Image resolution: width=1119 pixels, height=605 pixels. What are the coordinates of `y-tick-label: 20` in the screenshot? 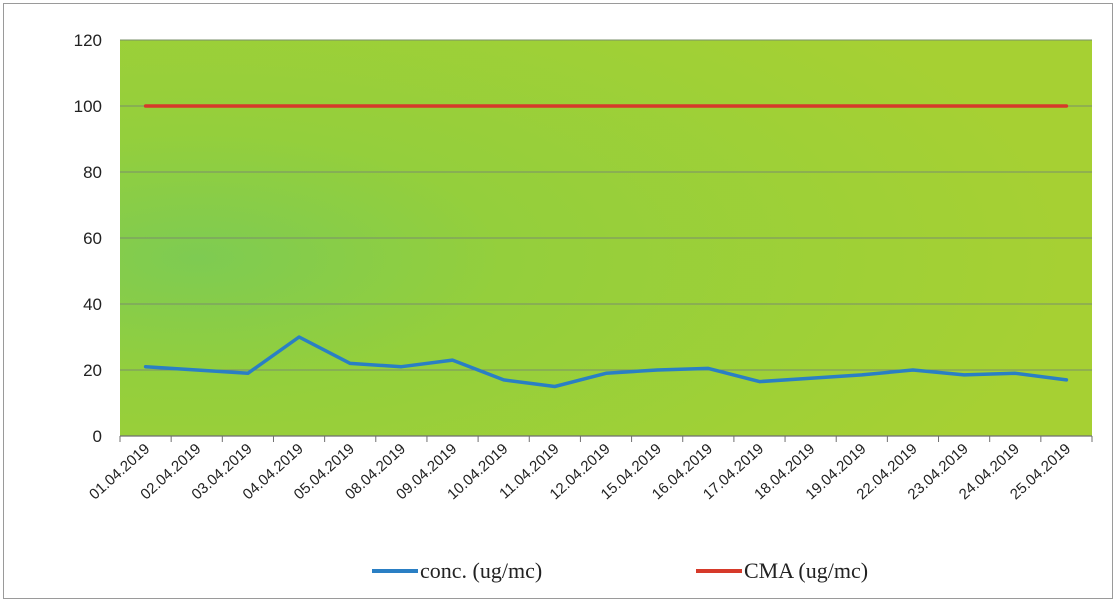 It's located at (92, 370).